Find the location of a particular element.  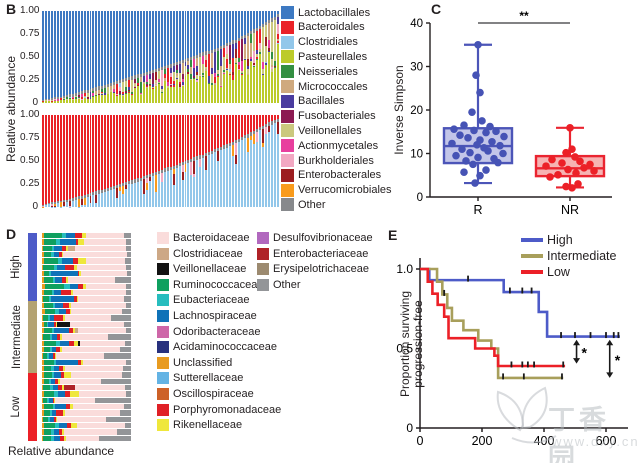

legend-label: Verrucomicrobiales is located at coordinates (345, 190).